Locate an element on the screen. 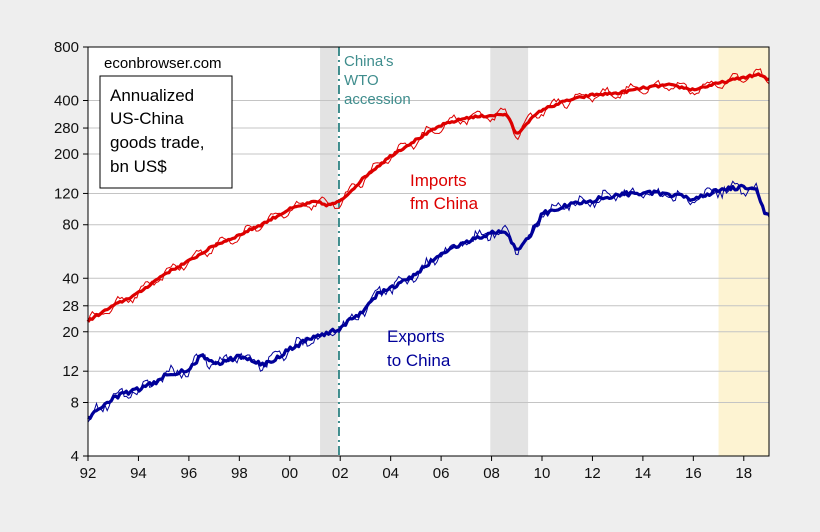  x-tick-label-10: 10 is located at coordinates (542, 473).